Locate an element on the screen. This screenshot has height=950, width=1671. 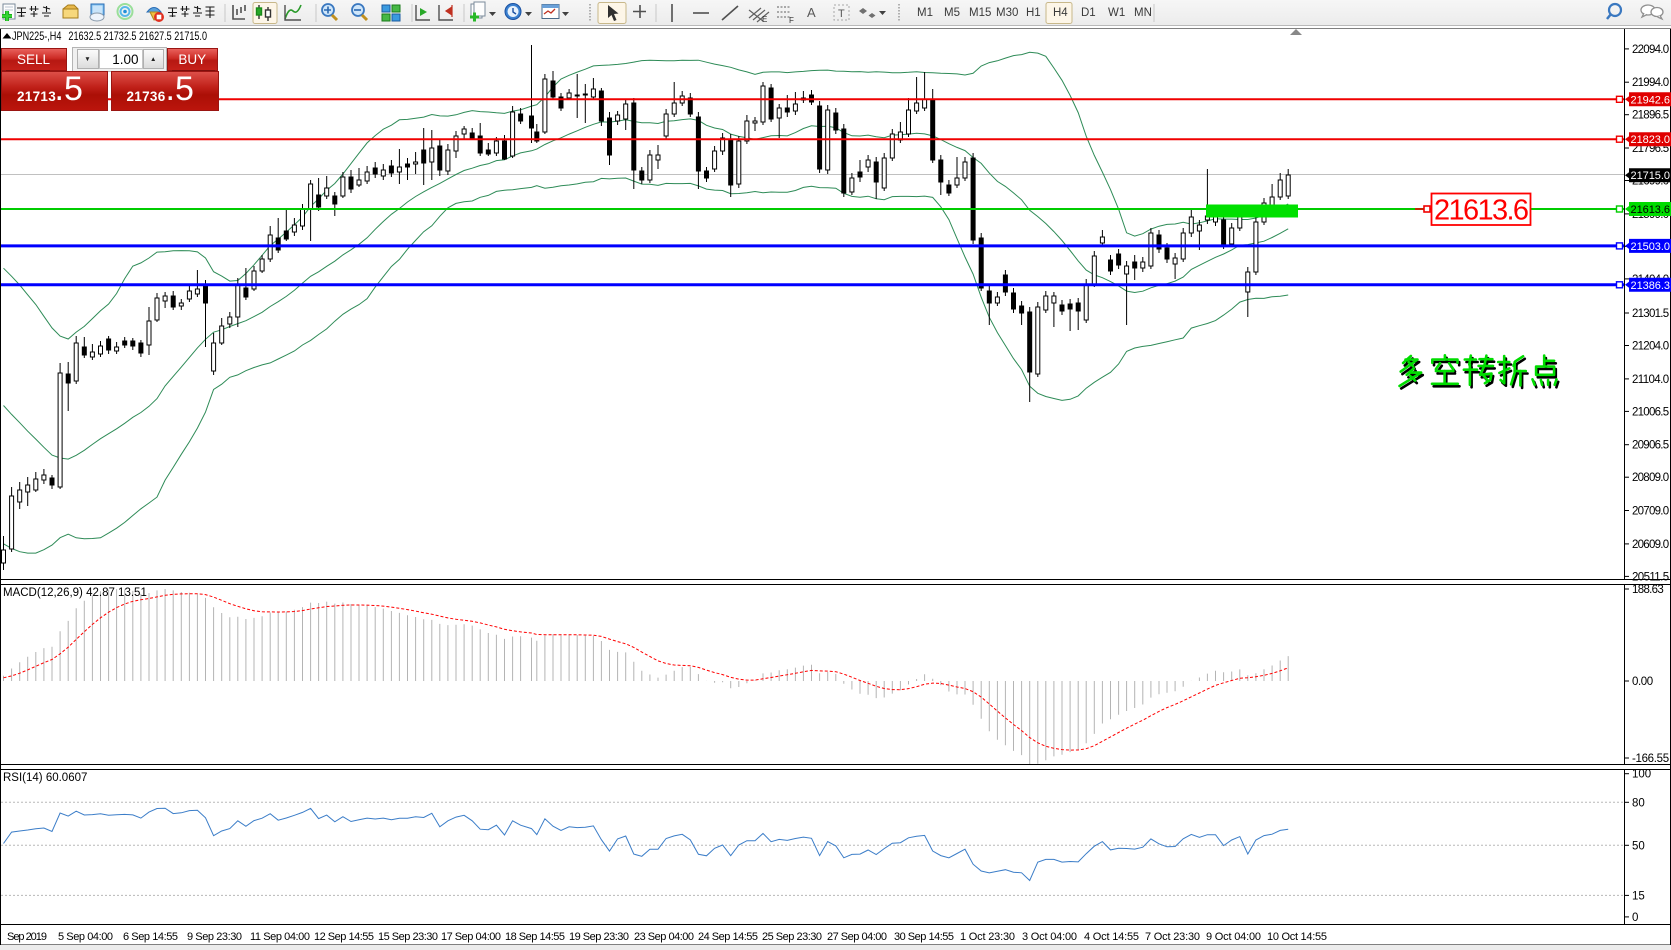
svg-text: 10 Oct 14:55 is located at coordinates (1297, 937).